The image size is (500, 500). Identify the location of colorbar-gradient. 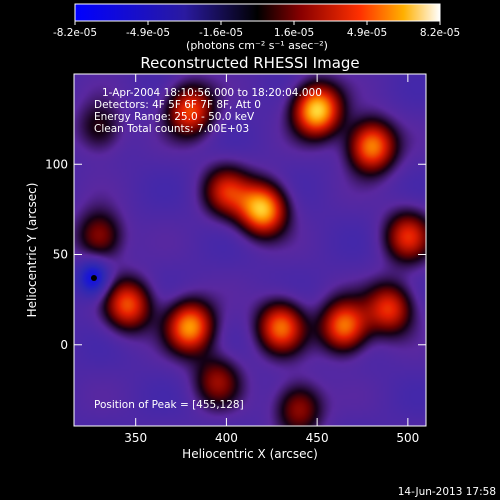
(257, 12).